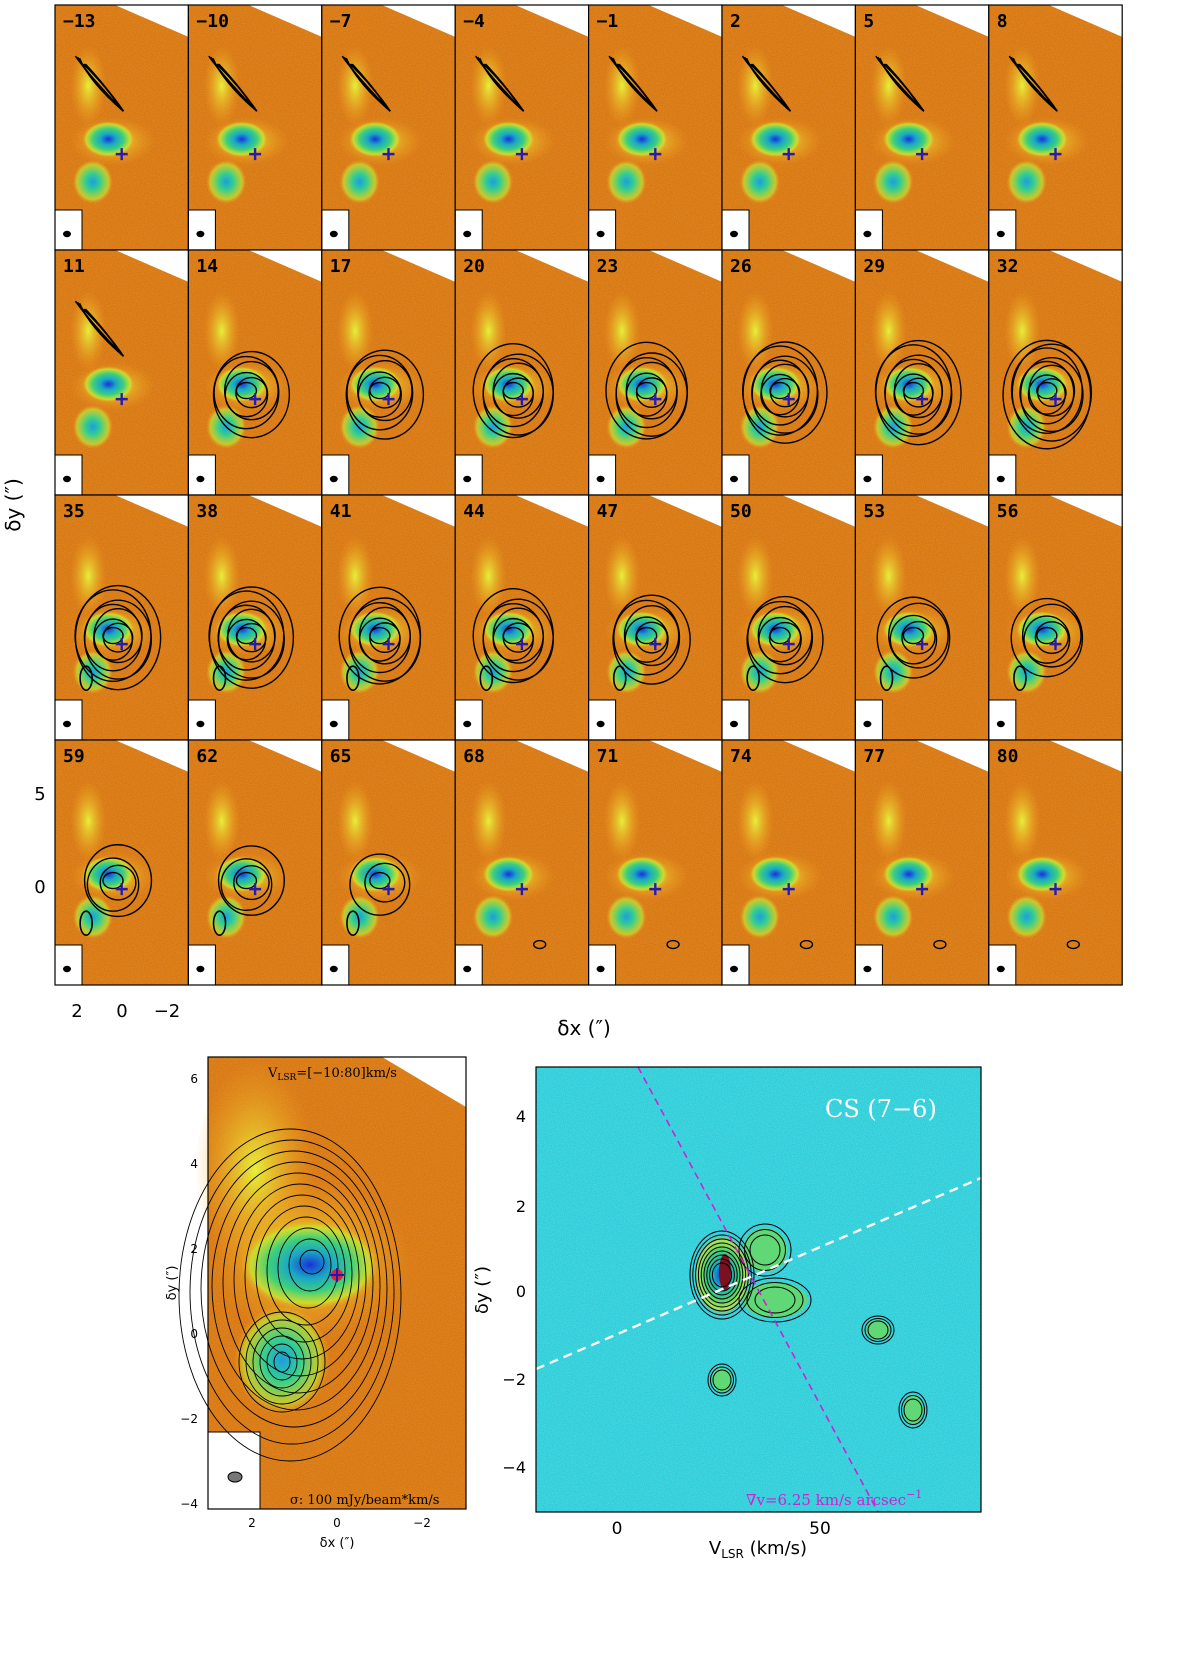 The width and height of the screenshot is (1200, 1663). I want to click on channel-velocity-label: 53, so click(874, 511).